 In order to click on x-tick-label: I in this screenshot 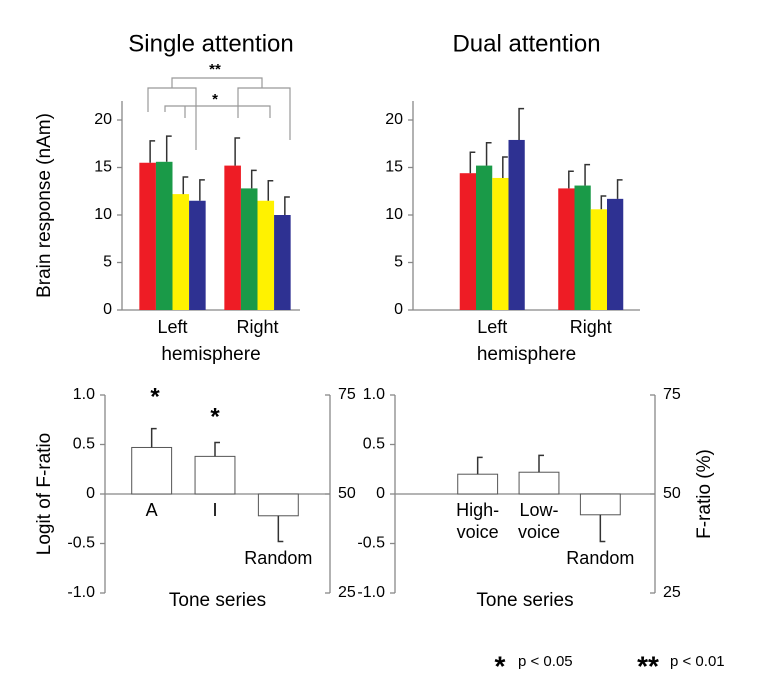, I will do `click(215, 510)`.